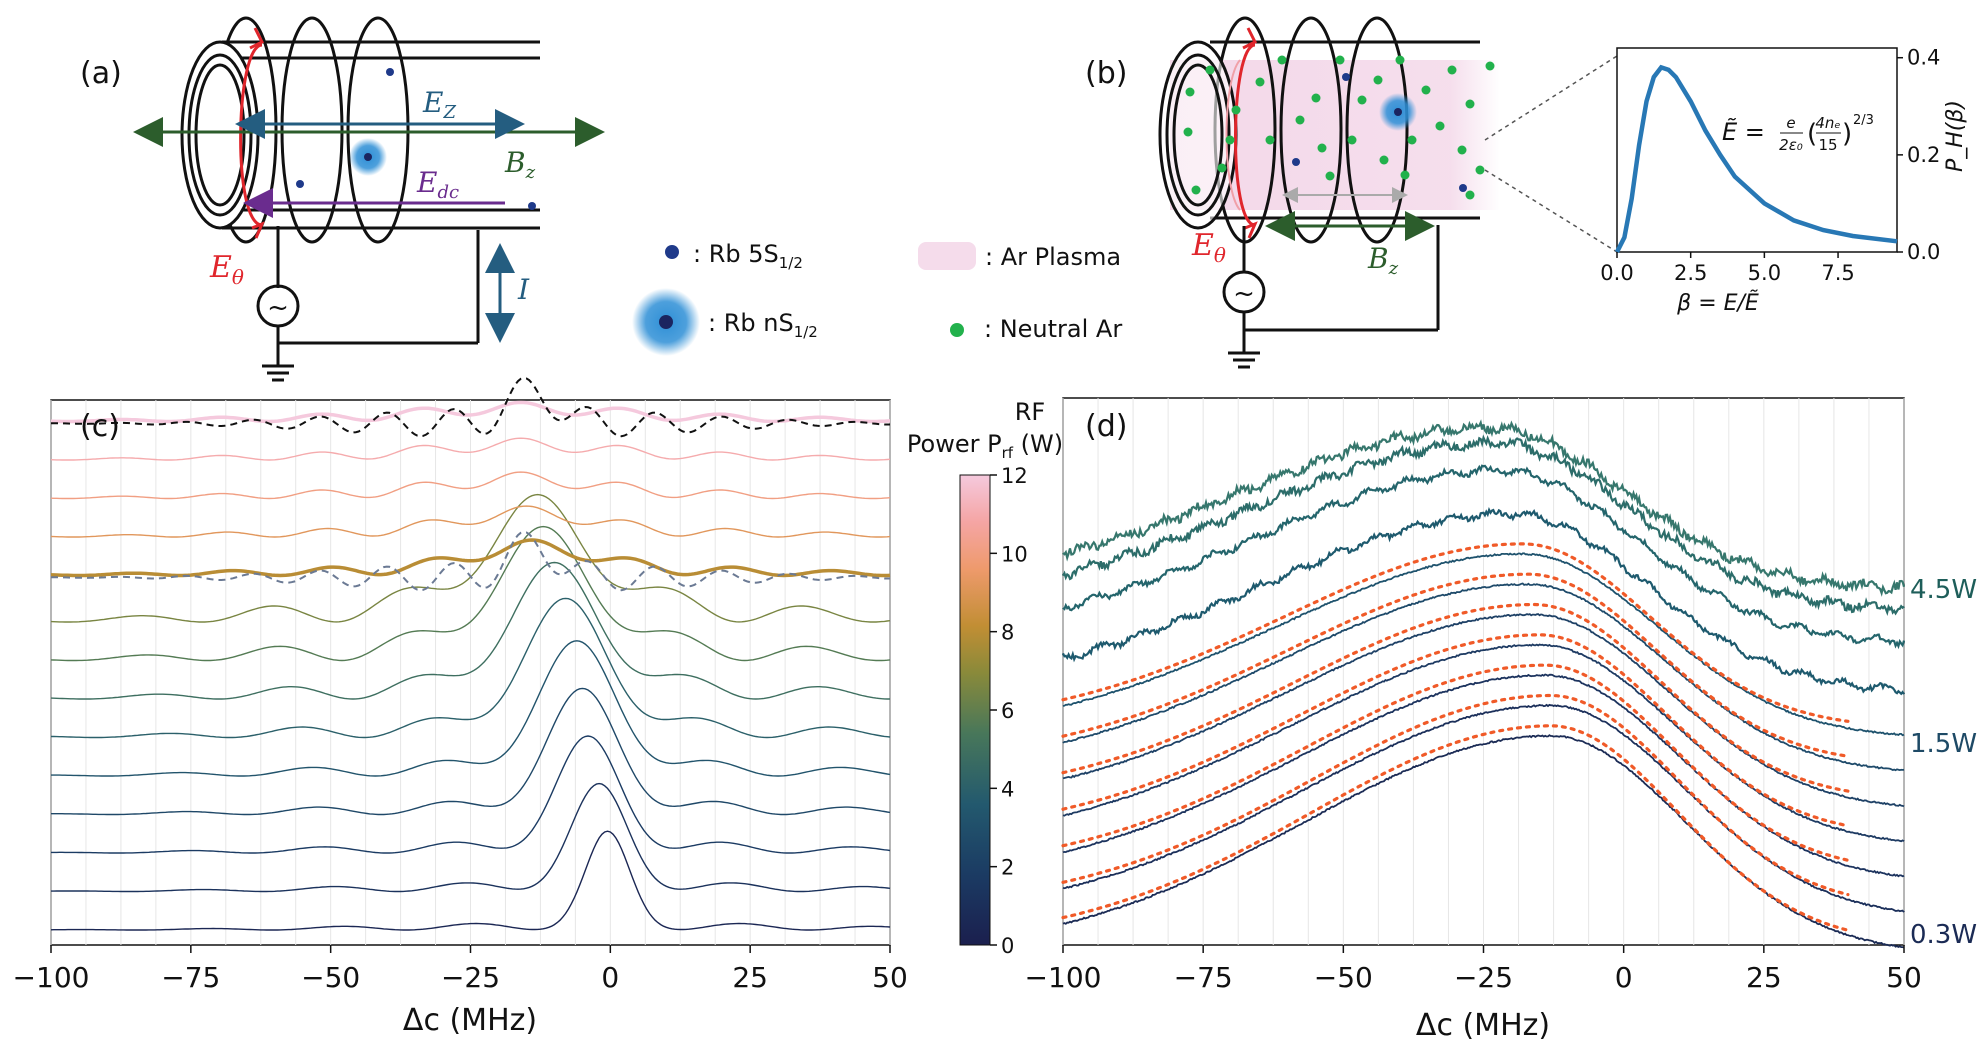 The width and height of the screenshot is (1985, 1047). What do you see at coordinates (1943, 590) in the screenshot?
I see `label-4-5w: 4.5W` at bounding box center [1943, 590].